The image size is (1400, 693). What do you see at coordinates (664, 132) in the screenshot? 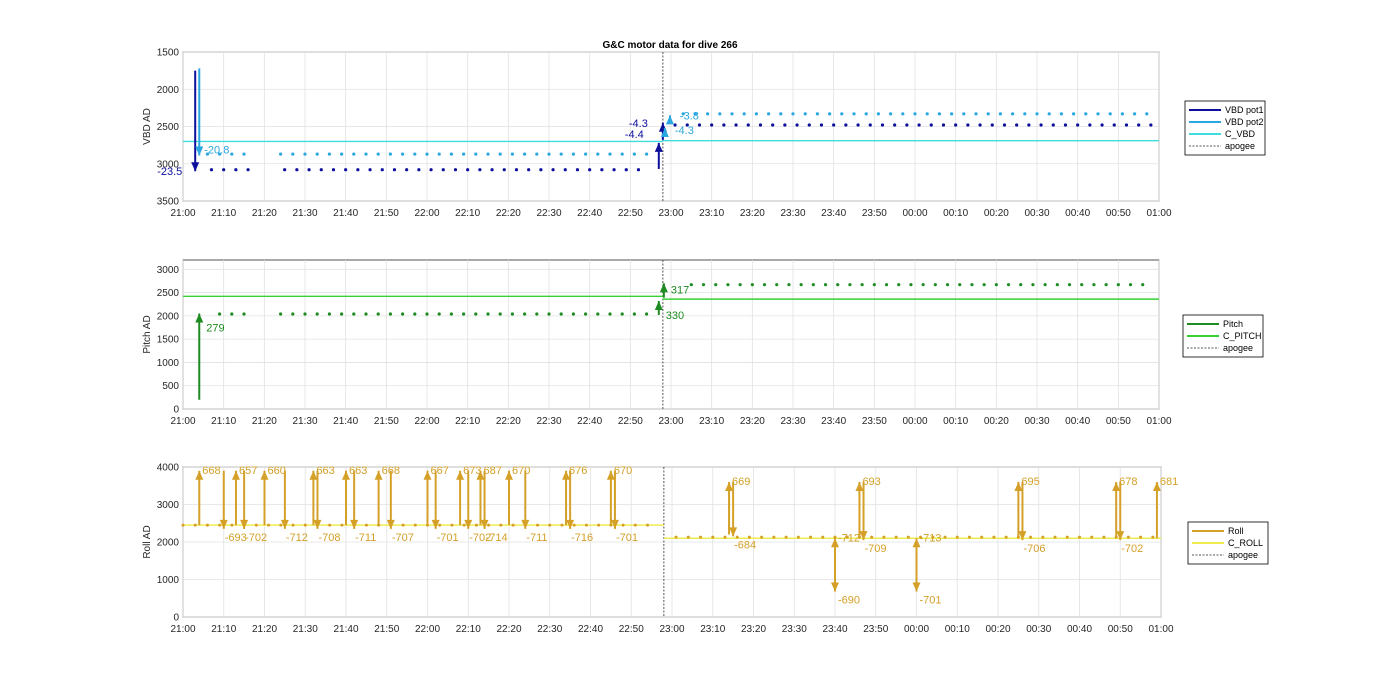
I see `pump-event-arrow` at bounding box center [664, 132].